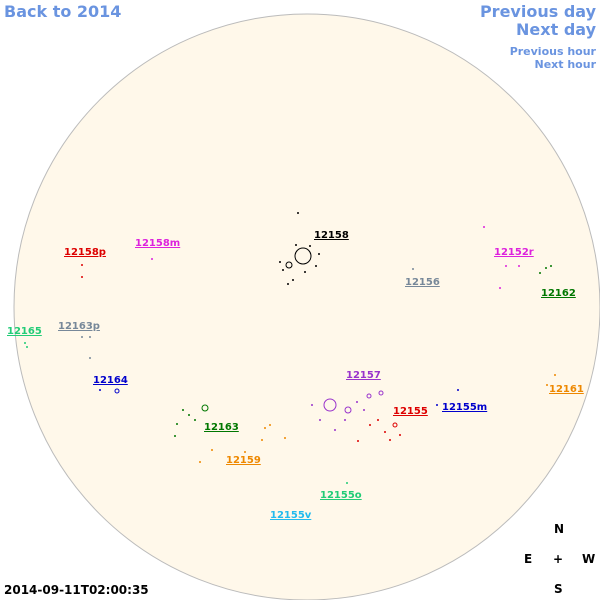 Image resolution: width=600 pixels, height=600 pixels. Describe the element at coordinates (291, 515) in the screenshot. I see `region-label-12155v: 12155v` at that location.